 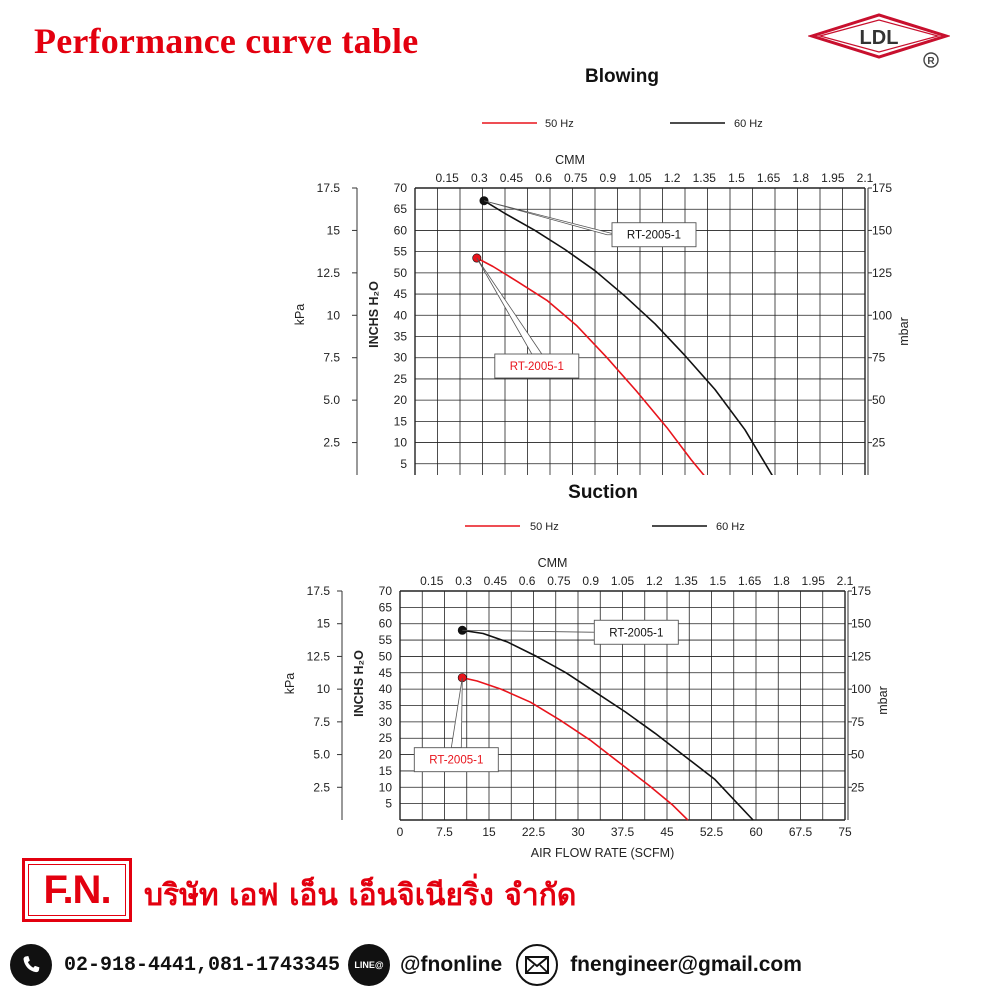 What do you see at coordinates (444, 832) in the screenshot?
I see `x-tick-label: 7.5` at bounding box center [444, 832].